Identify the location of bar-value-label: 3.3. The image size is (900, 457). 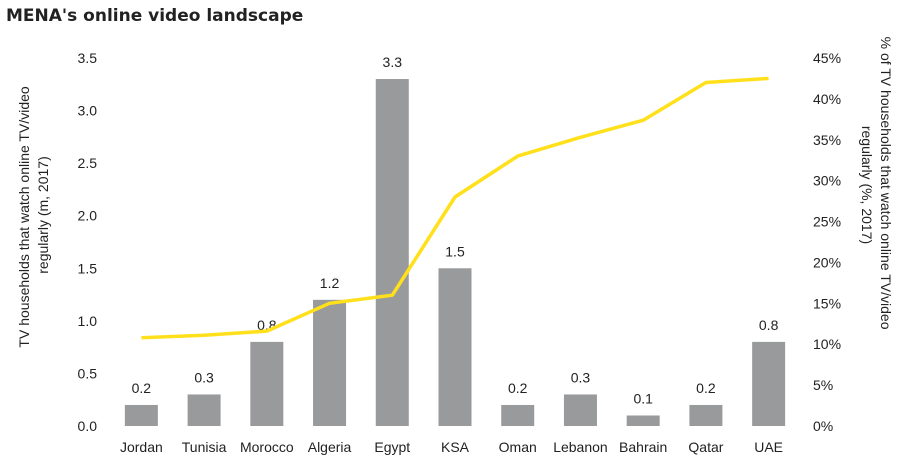
(393, 62).